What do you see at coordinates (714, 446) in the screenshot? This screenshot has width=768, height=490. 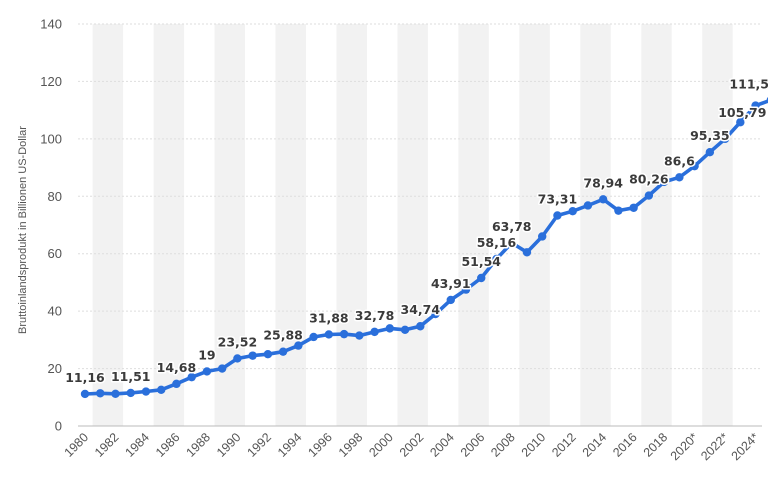 I see `x-tick-label: 2022*` at bounding box center [714, 446].